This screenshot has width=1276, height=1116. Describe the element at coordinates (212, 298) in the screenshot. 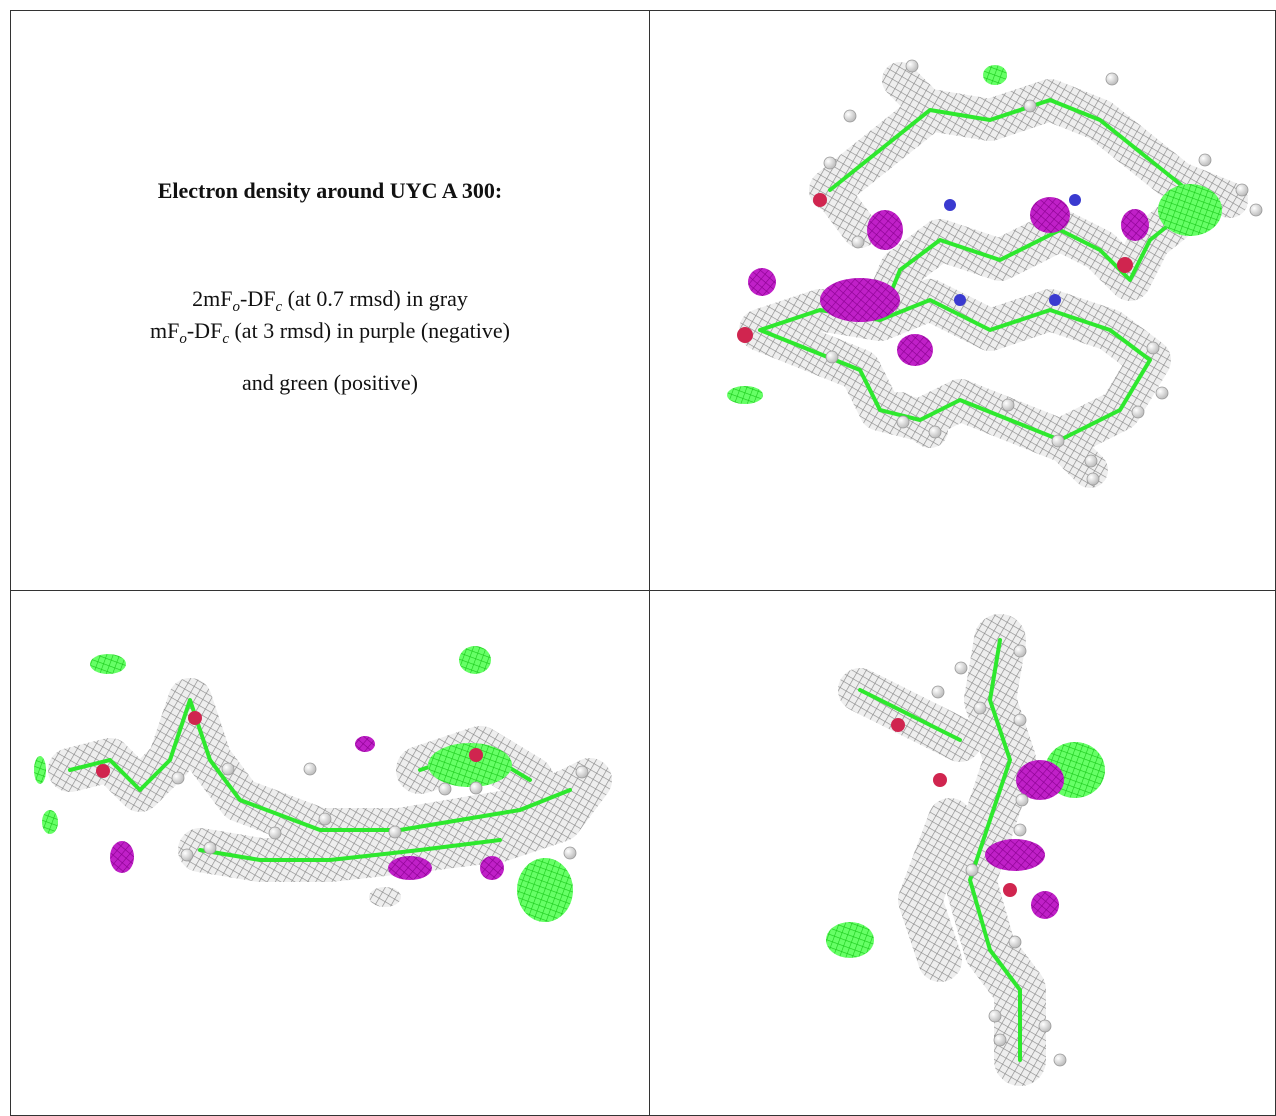

I see `text: 2mF` at that location.